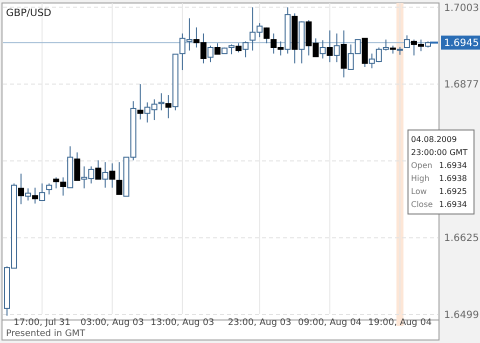  Describe the element at coordinates (46, 334) in the screenshot. I see `text: Presented in GMT` at that location.